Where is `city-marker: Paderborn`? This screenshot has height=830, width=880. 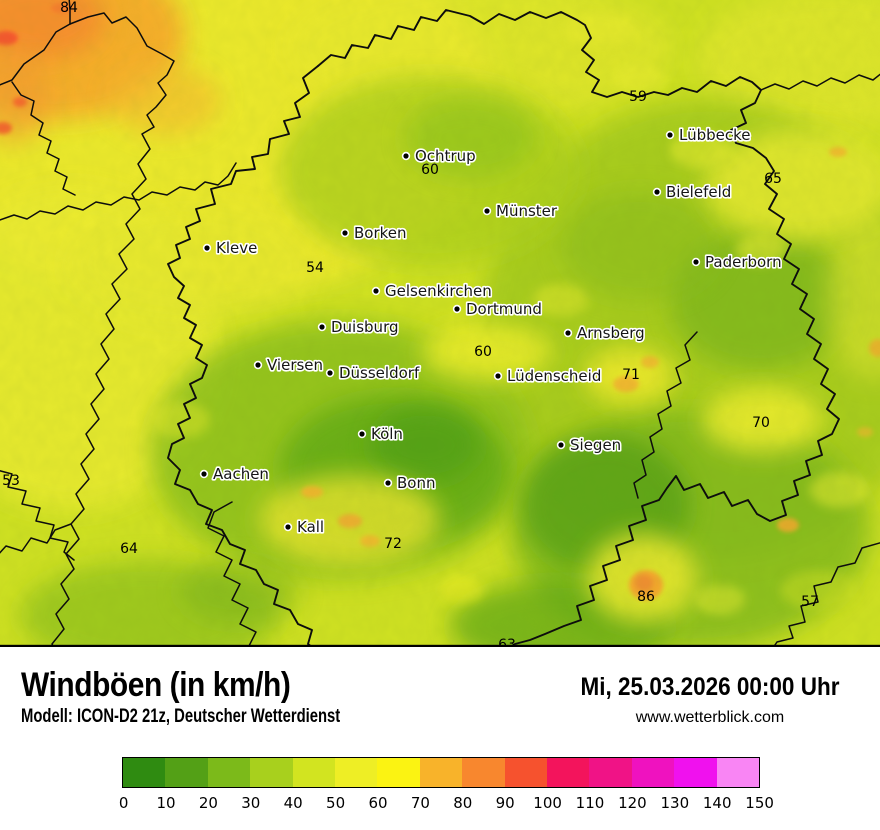 city-marker: Paderborn is located at coordinates (737, 262).